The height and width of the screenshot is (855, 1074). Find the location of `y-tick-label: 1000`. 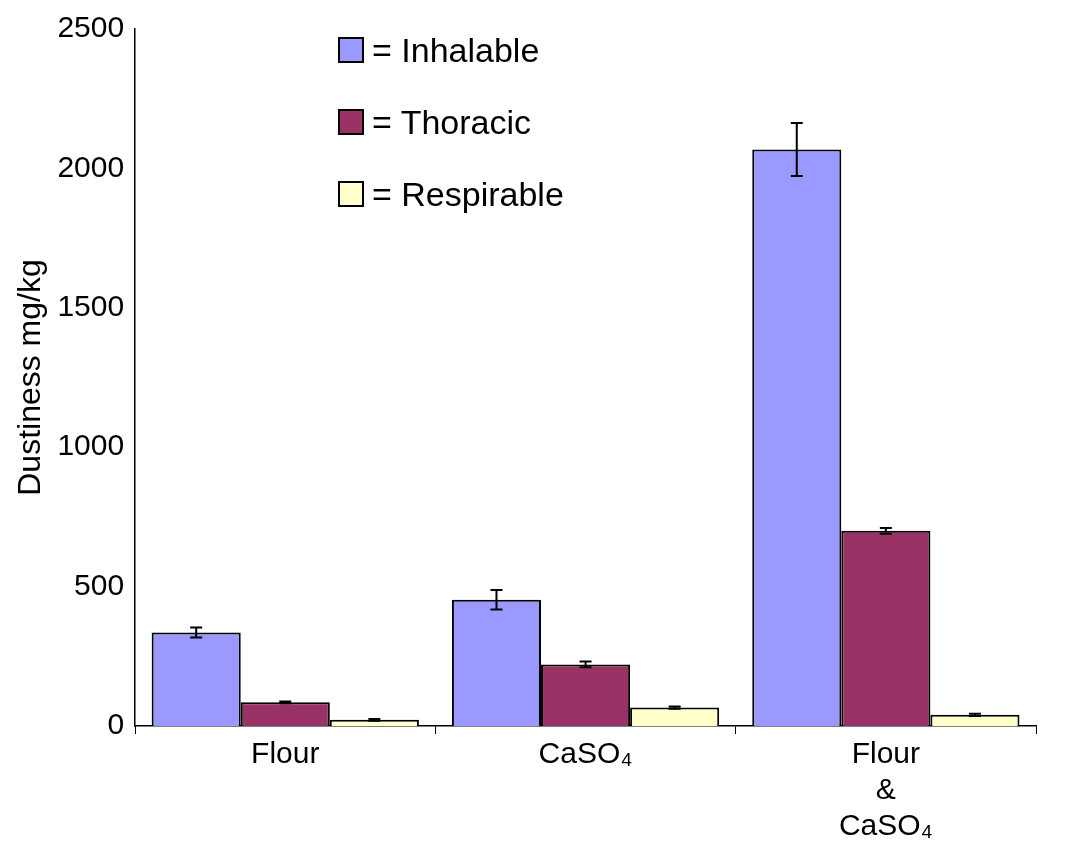

y-tick-label: 1000 is located at coordinates (91, 445).